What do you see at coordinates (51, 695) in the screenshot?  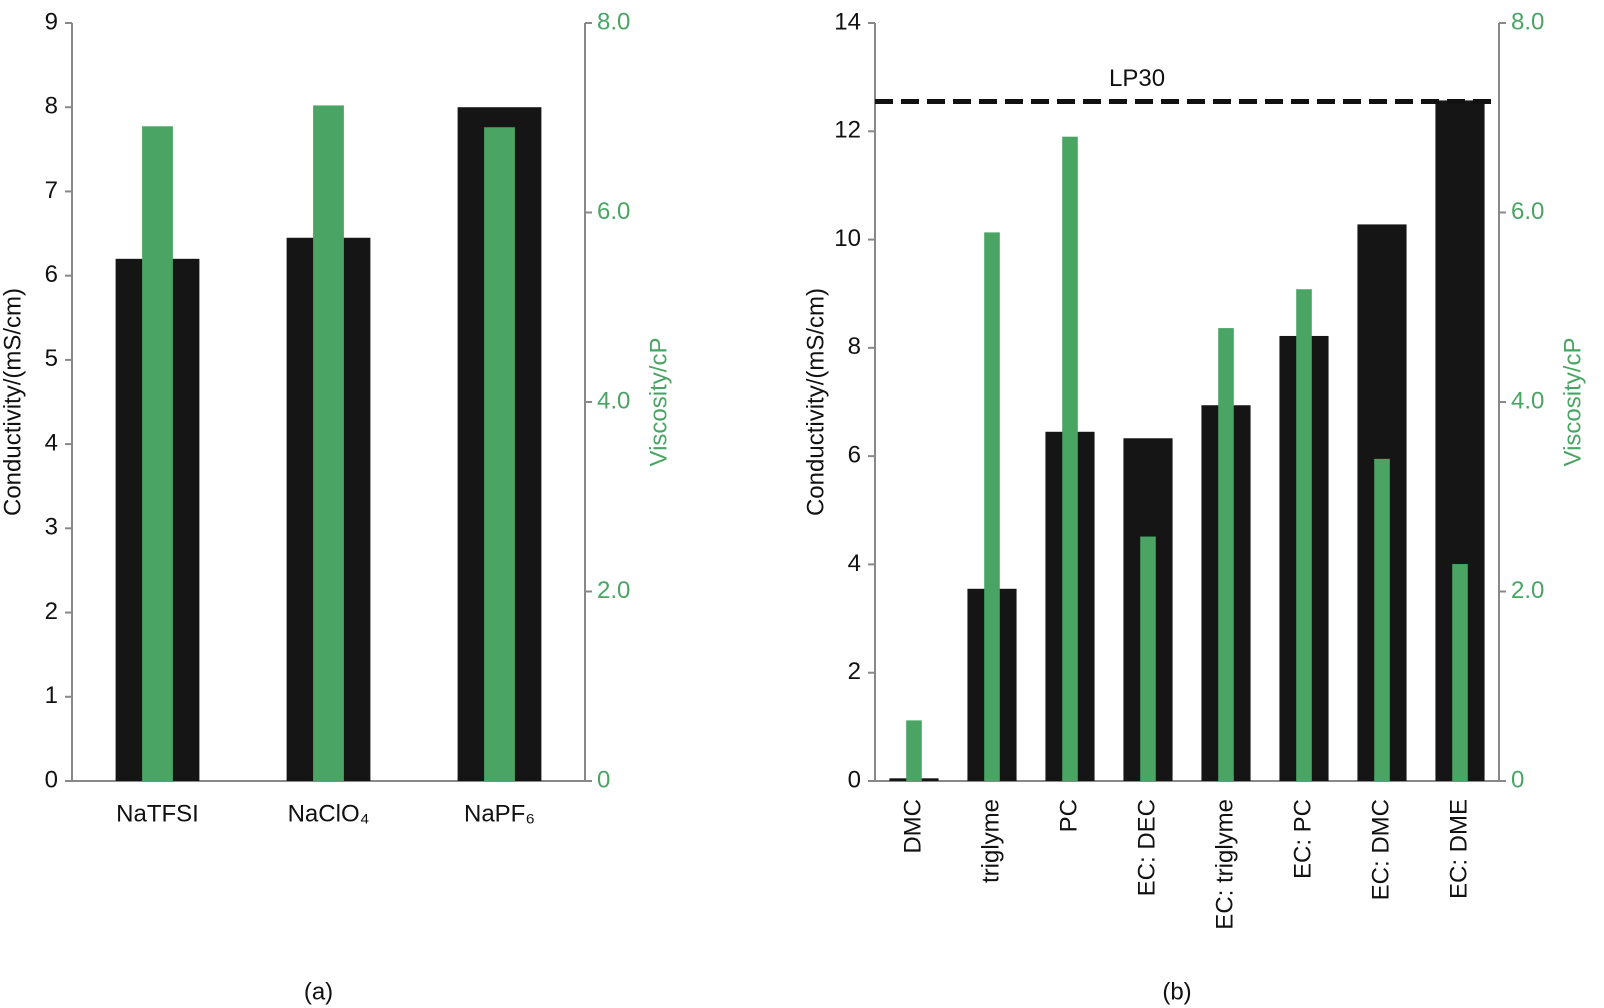 I see `y-tick-label: 1` at bounding box center [51, 695].